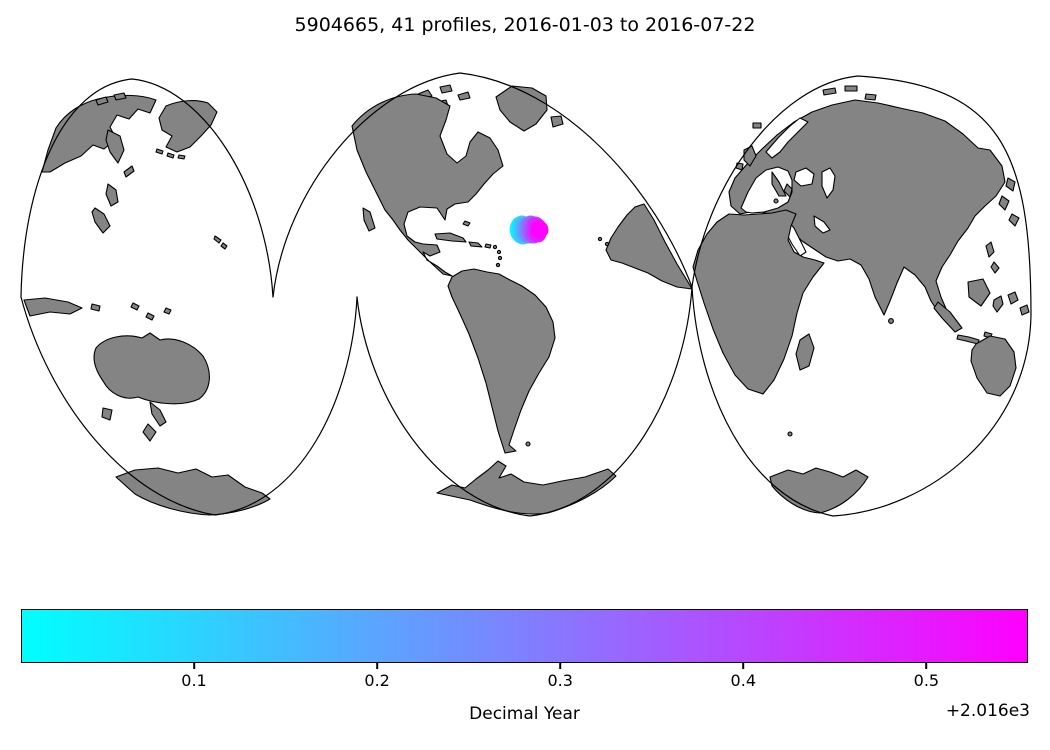 The width and height of the screenshot is (1050, 750). Describe the element at coordinates (189, 406) in the screenshot. I see `lobe-edge-left-south` at that location.